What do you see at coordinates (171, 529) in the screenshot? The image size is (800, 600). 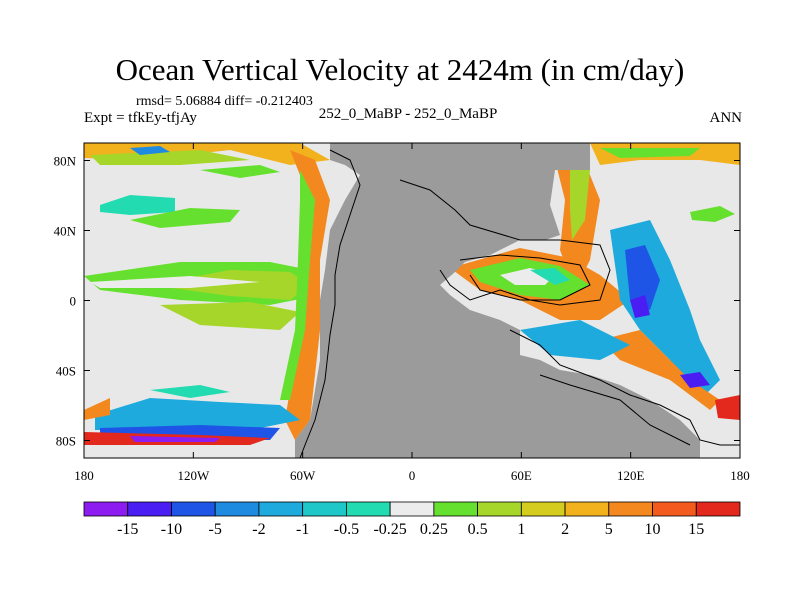 I see `colorbar-label: -10` at bounding box center [171, 529].